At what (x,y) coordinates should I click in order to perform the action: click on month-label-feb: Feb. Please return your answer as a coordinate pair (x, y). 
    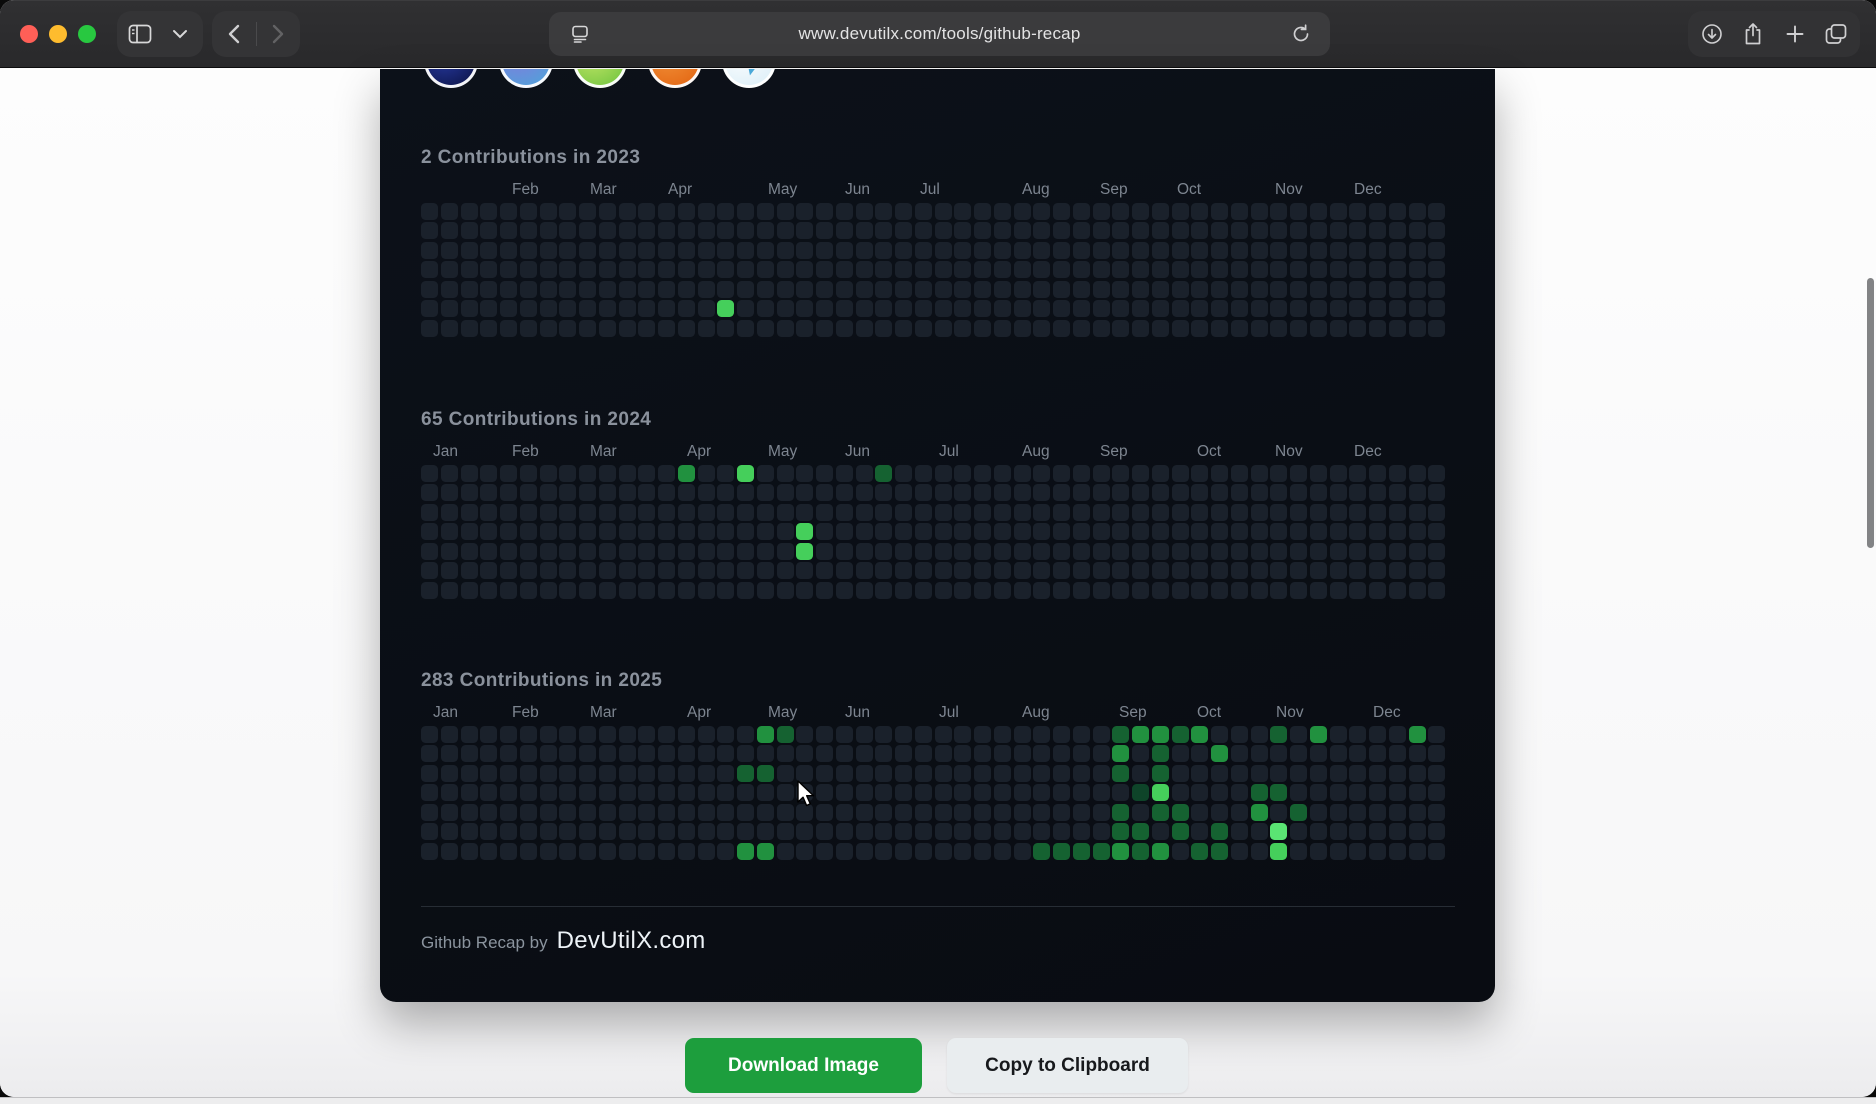
    Looking at the image, I should click on (525, 451).